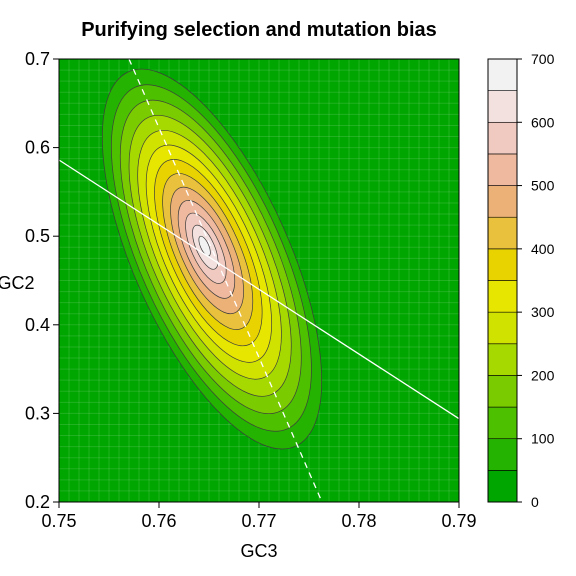 The width and height of the screenshot is (576, 576). What do you see at coordinates (535, 502) in the screenshot?
I see `colorbar-tick-label: 0` at bounding box center [535, 502].